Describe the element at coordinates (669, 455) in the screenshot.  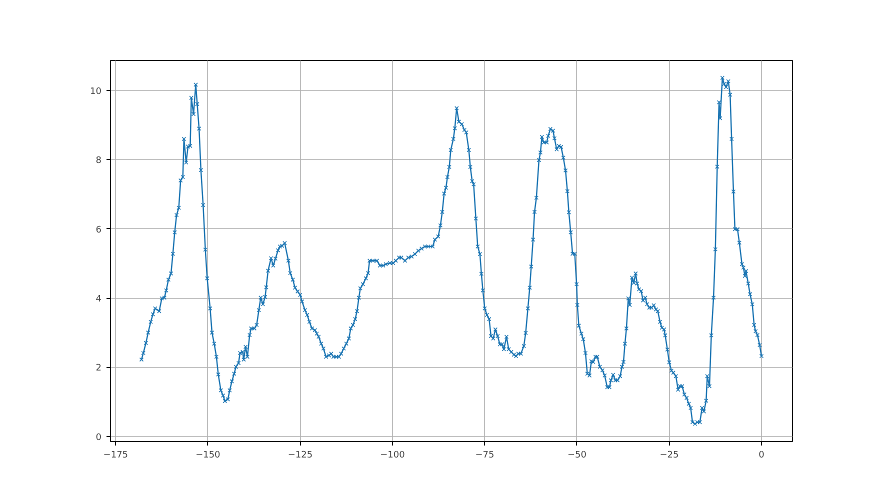
I see `x-tick-label: −25` at that location.